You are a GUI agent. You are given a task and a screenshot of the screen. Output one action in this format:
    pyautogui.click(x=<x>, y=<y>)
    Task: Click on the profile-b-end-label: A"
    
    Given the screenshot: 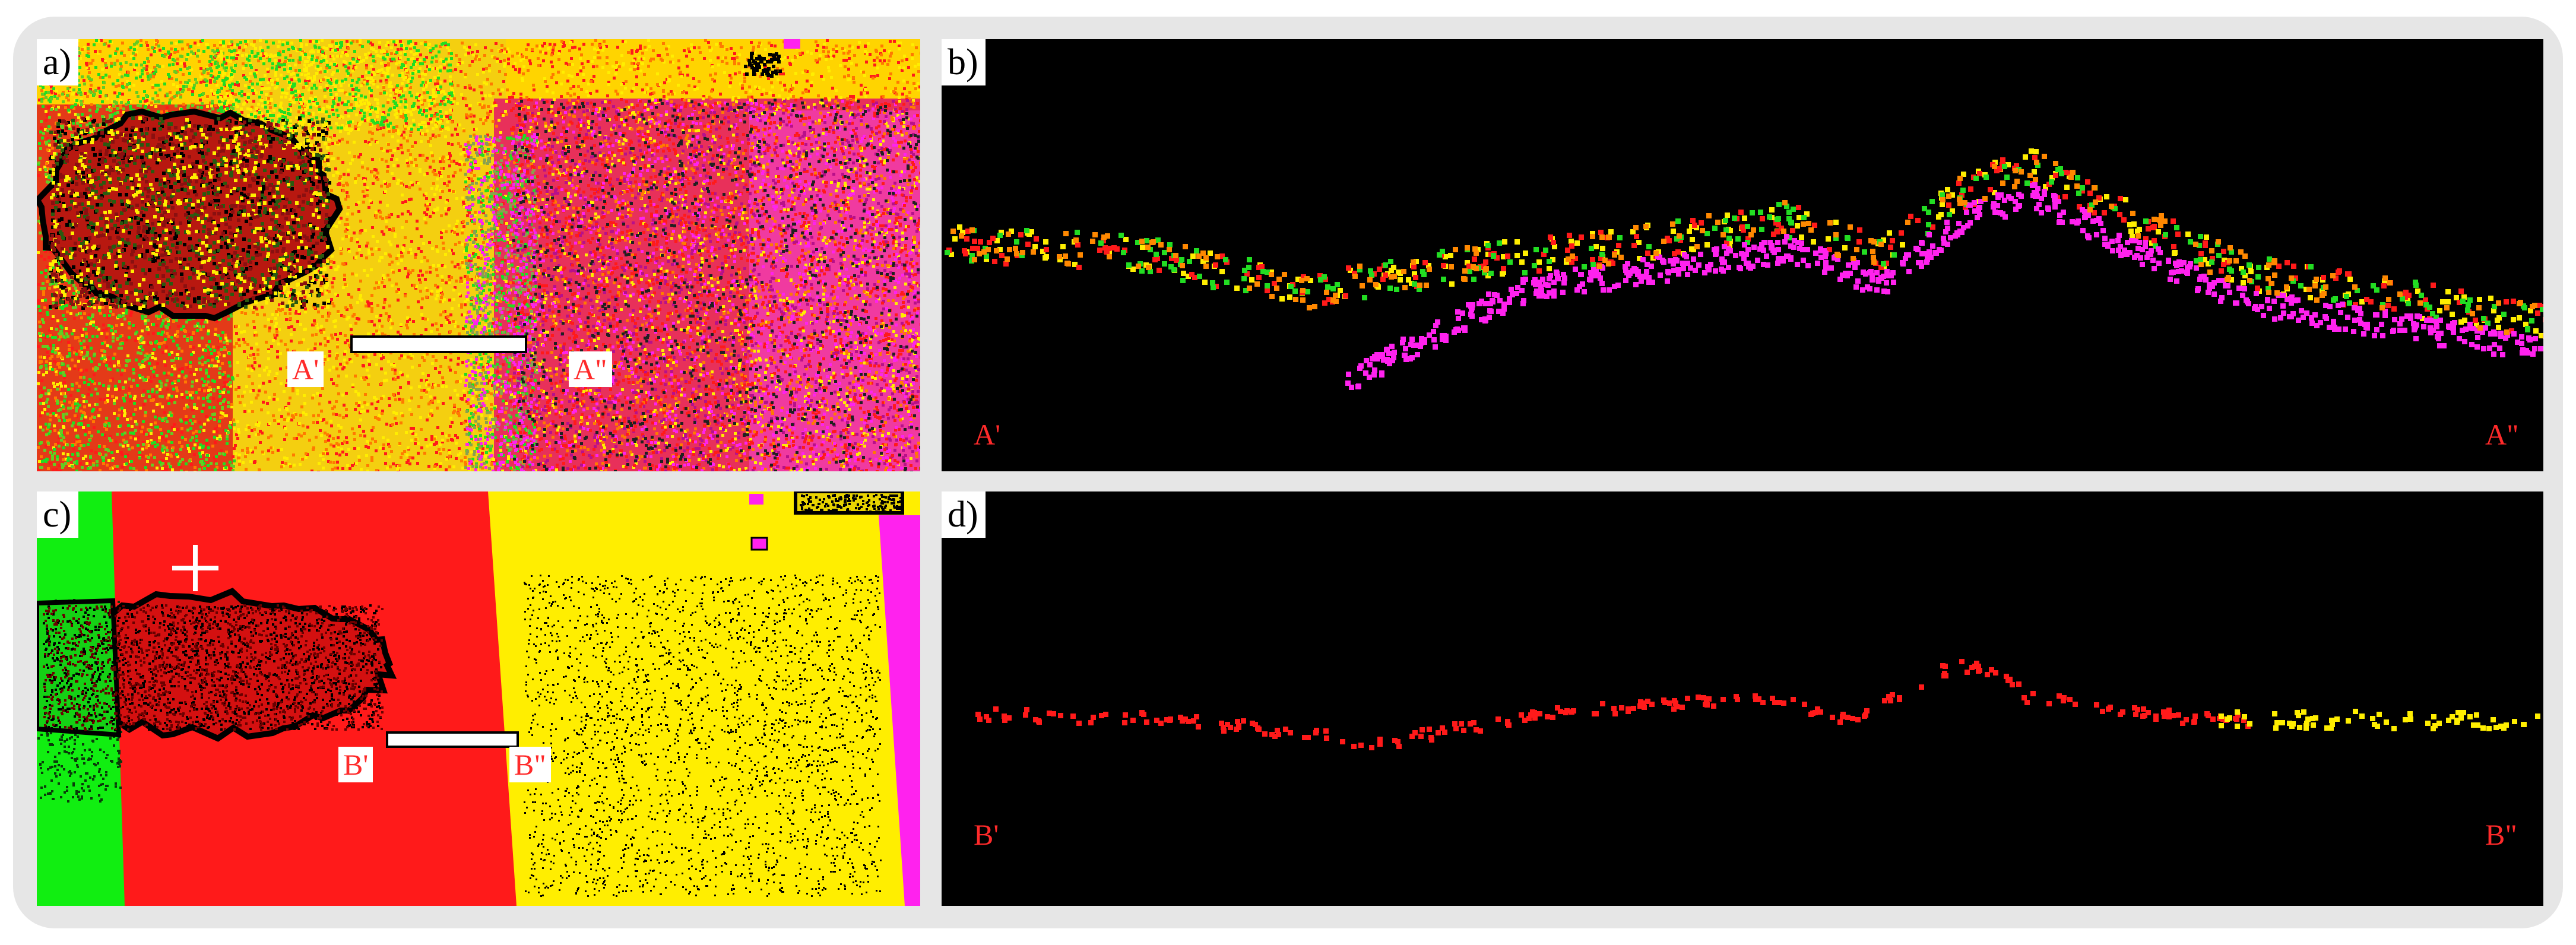 What is the action you would take?
    pyautogui.click(x=2502, y=434)
    